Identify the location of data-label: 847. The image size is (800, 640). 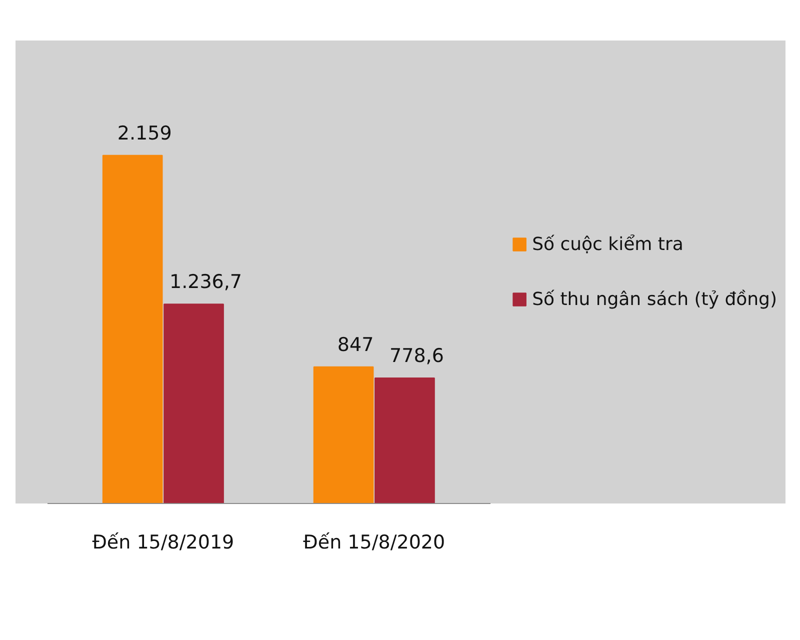
(355, 345).